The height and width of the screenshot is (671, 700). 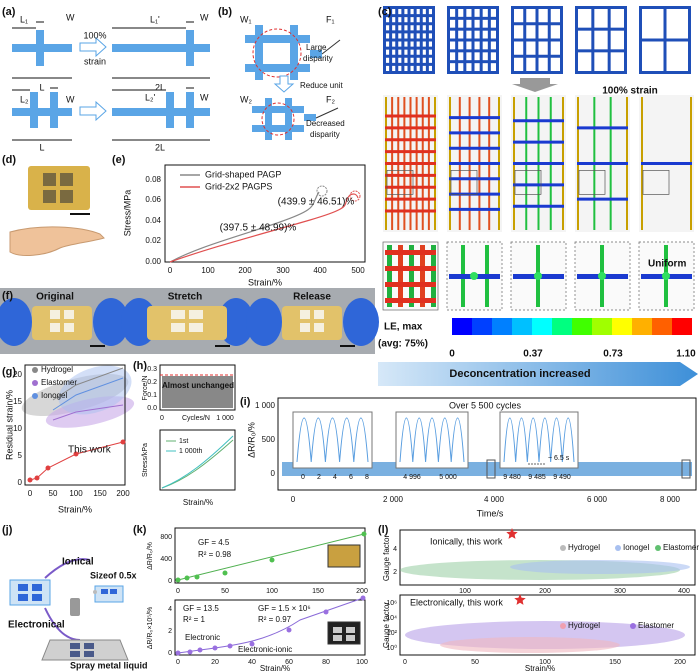 I want to click on line, so click(x=271, y=557).